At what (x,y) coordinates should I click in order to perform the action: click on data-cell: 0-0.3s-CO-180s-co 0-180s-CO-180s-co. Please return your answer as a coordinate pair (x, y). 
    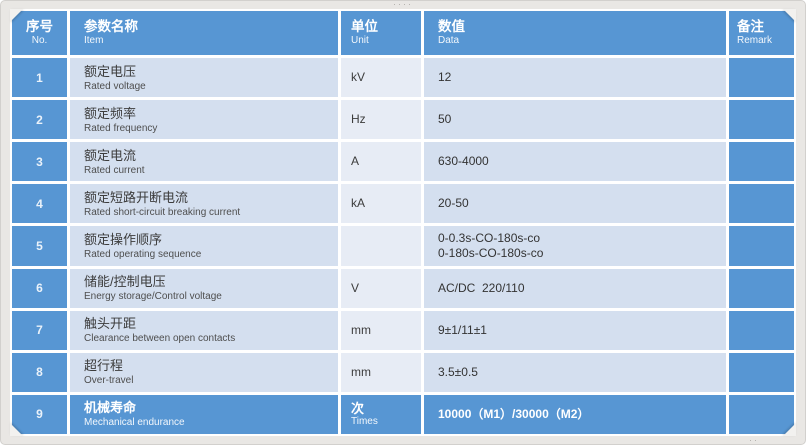
    Looking at the image, I should click on (575, 246).